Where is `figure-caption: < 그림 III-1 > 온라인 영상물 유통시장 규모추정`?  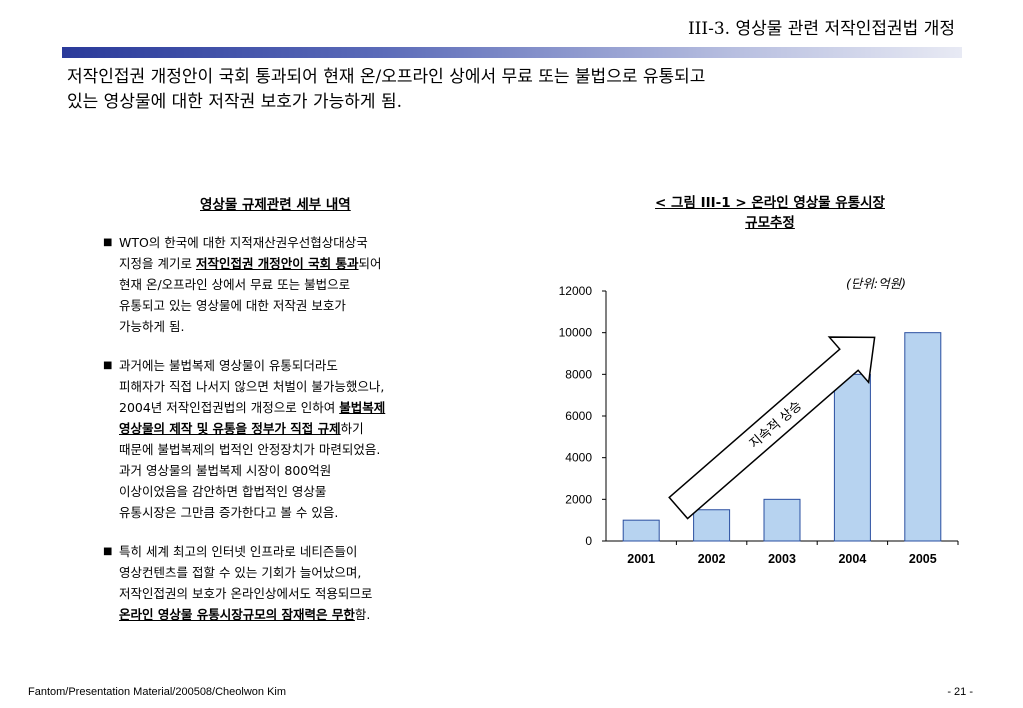
figure-caption: < 그림 III-1 > 온라인 영상물 유통시장 규모추정 is located at coordinates (770, 213).